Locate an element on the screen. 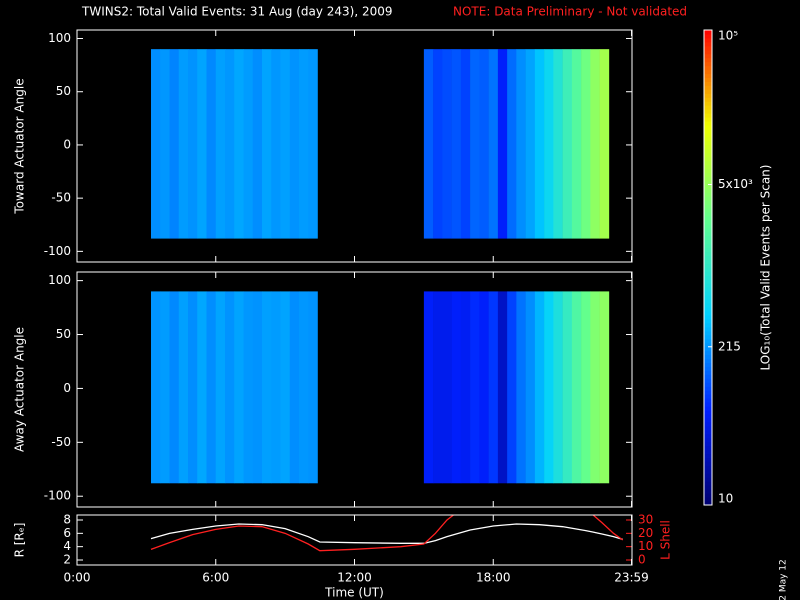 The width and height of the screenshot is (800, 600). x-tick-label: 23:59 is located at coordinates (631, 578).